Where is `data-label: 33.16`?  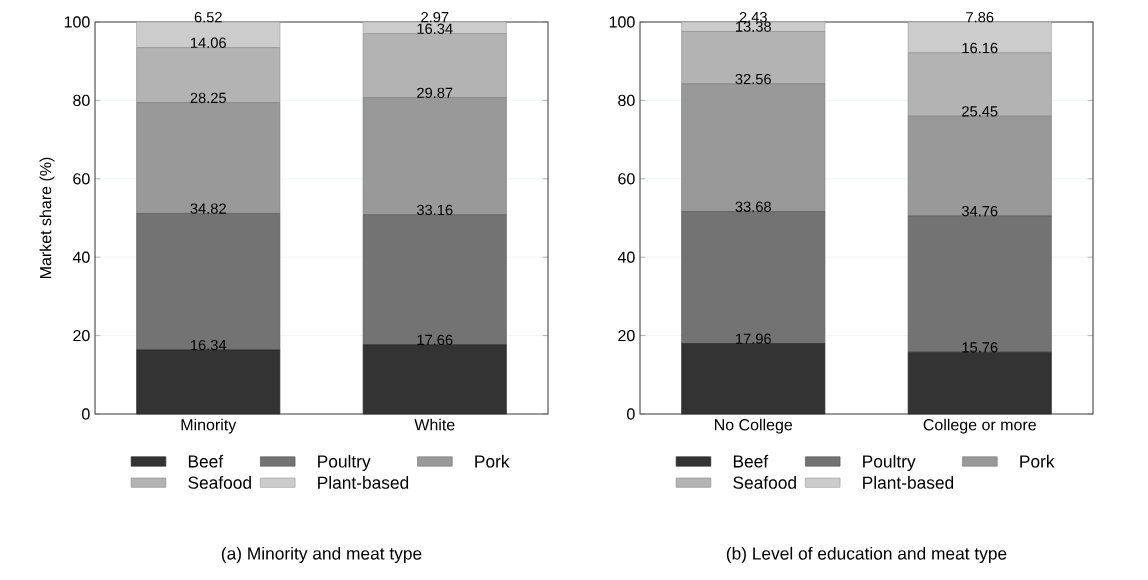 data-label: 33.16 is located at coordinates (434, 210).